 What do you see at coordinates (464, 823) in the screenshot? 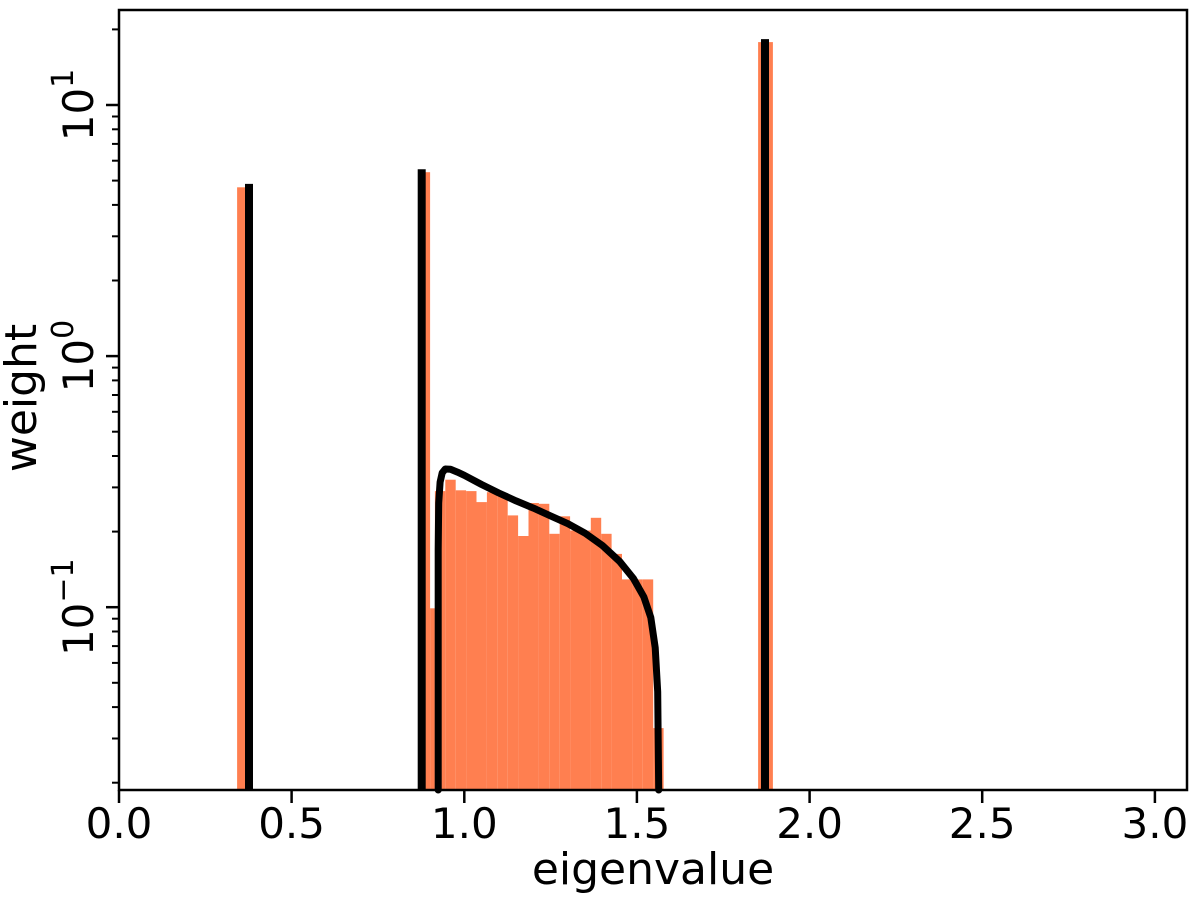
I see `x-tick-label: 1.0` at bounding box center [464, 823].